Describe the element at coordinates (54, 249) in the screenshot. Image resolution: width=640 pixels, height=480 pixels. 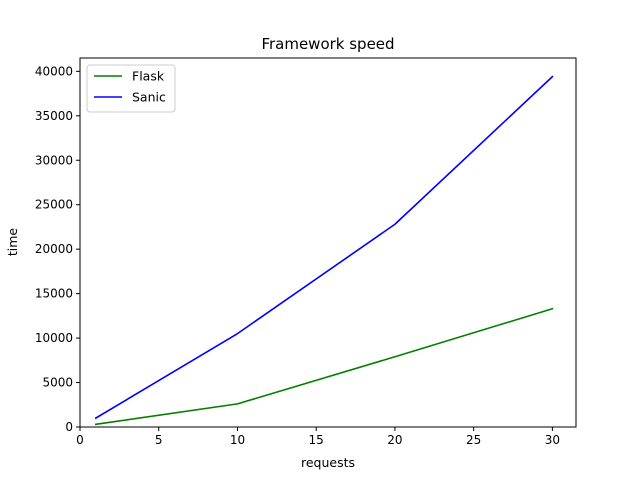
I see `y-tick-label: 20000` at that location.